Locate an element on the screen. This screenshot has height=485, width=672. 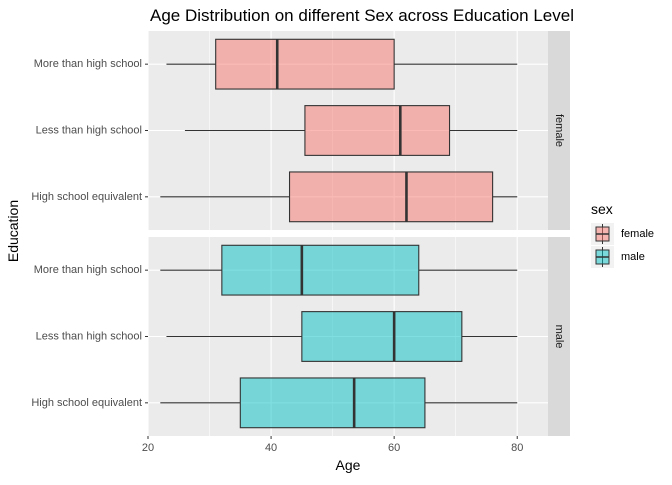
facet-strip-label: male is located at coordinates (559, 337).